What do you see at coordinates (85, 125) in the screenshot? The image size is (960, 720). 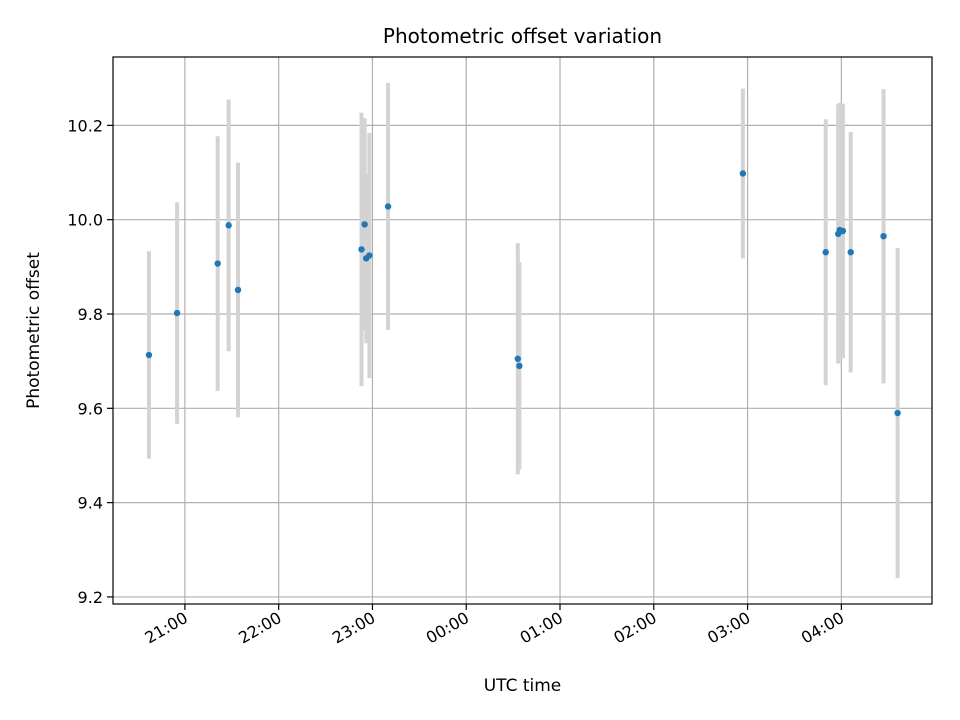 I see `y-tick-label: 10.2` at bounding box center [85, 125].